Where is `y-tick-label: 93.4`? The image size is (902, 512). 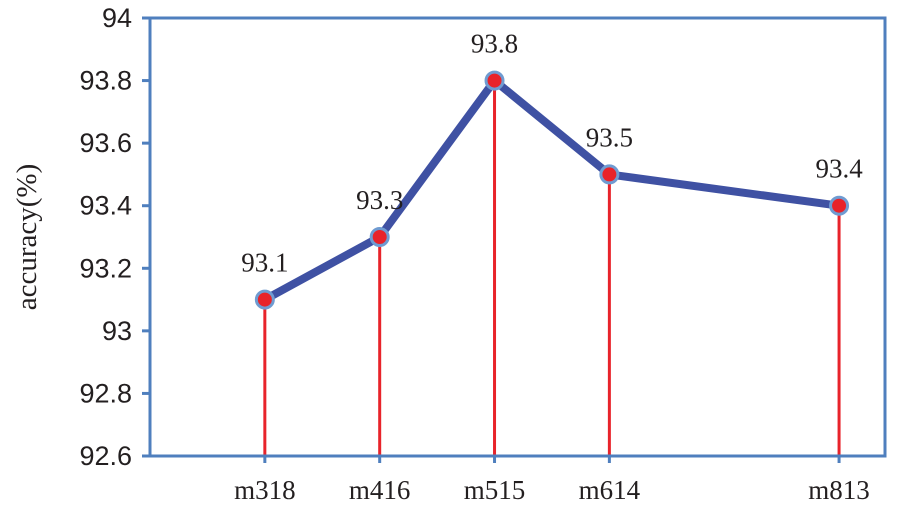 y-tick-label: 93.4 is located at coordinates (105, 206).